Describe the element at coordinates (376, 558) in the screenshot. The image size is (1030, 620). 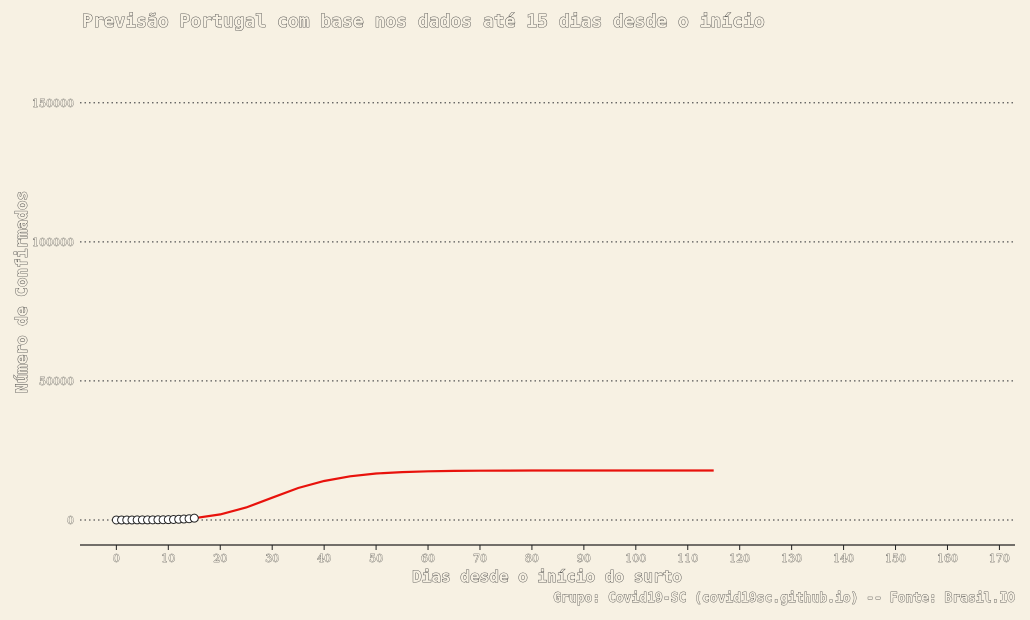
I see `x-tick-label: 50` at that location.